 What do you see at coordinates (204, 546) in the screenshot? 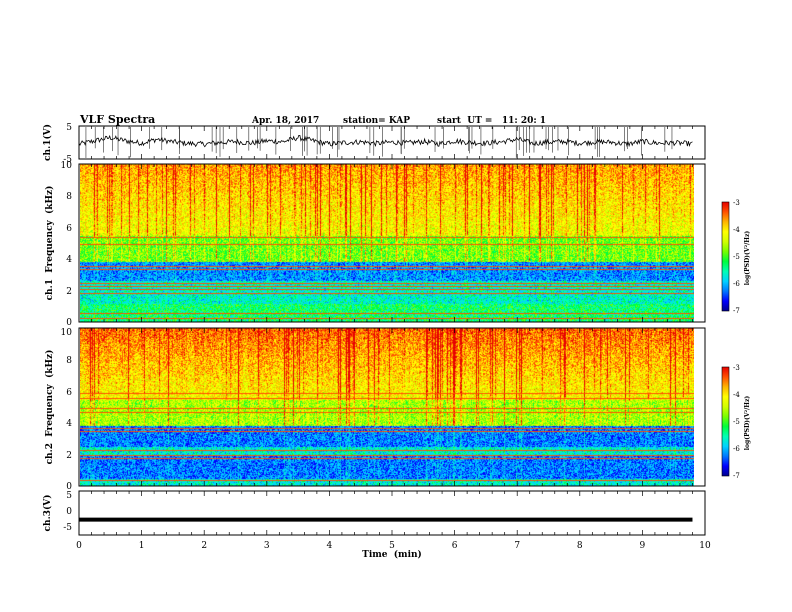
I see `time-tick-label: 2` at bounding box center [204, 546].